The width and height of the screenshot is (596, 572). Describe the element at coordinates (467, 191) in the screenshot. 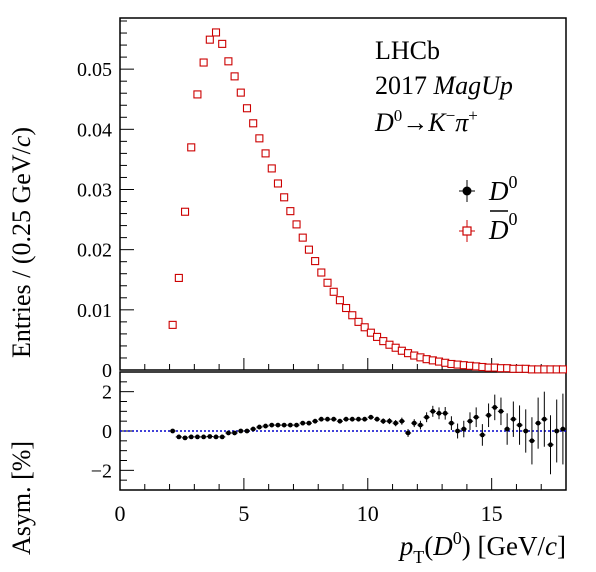

I see `legend-marker-d0` at that location.